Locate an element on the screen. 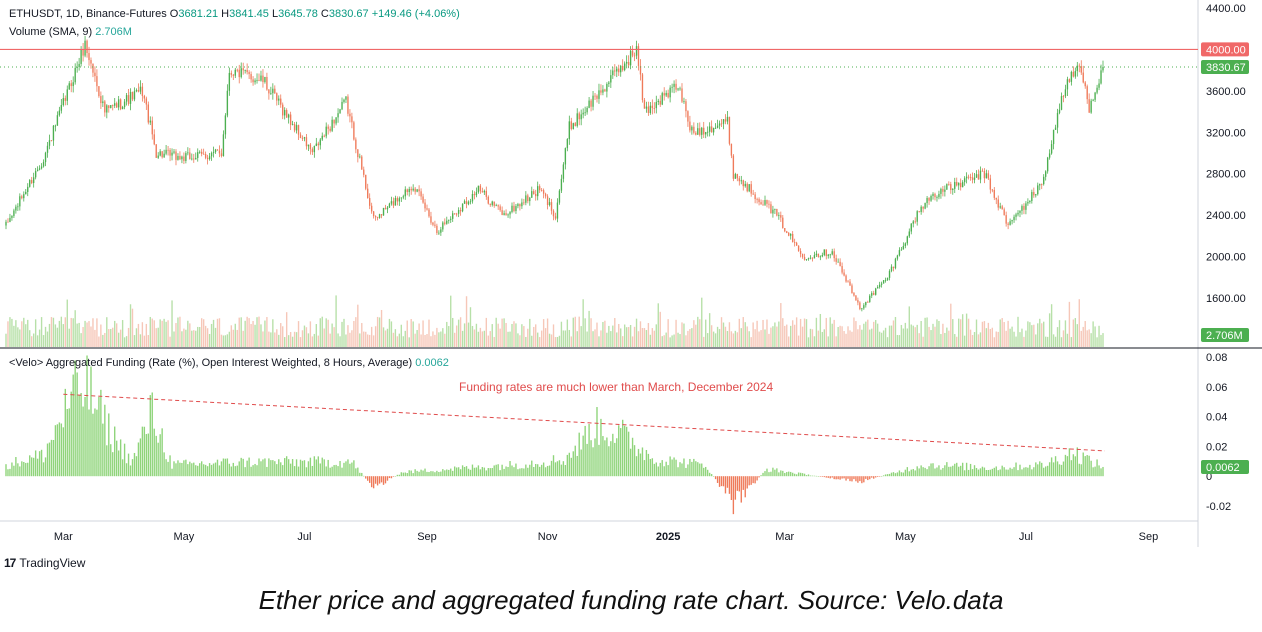  symbol-label: ETHUSDT, 1D, Binance-Futures is located at coordinates (88, 14).